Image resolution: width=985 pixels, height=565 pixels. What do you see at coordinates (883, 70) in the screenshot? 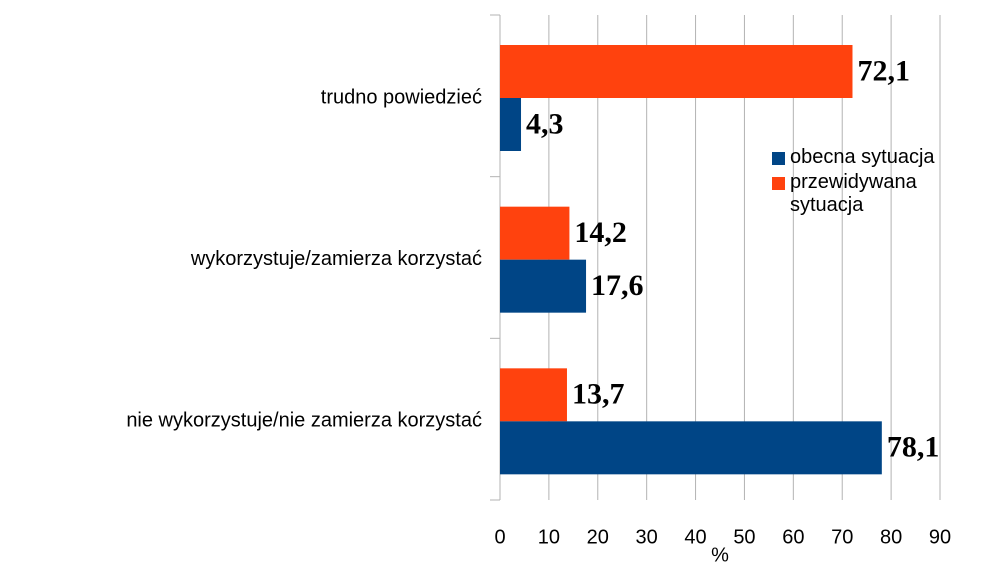
I see `value-label: 72,1` at bounding box center [883, 70].